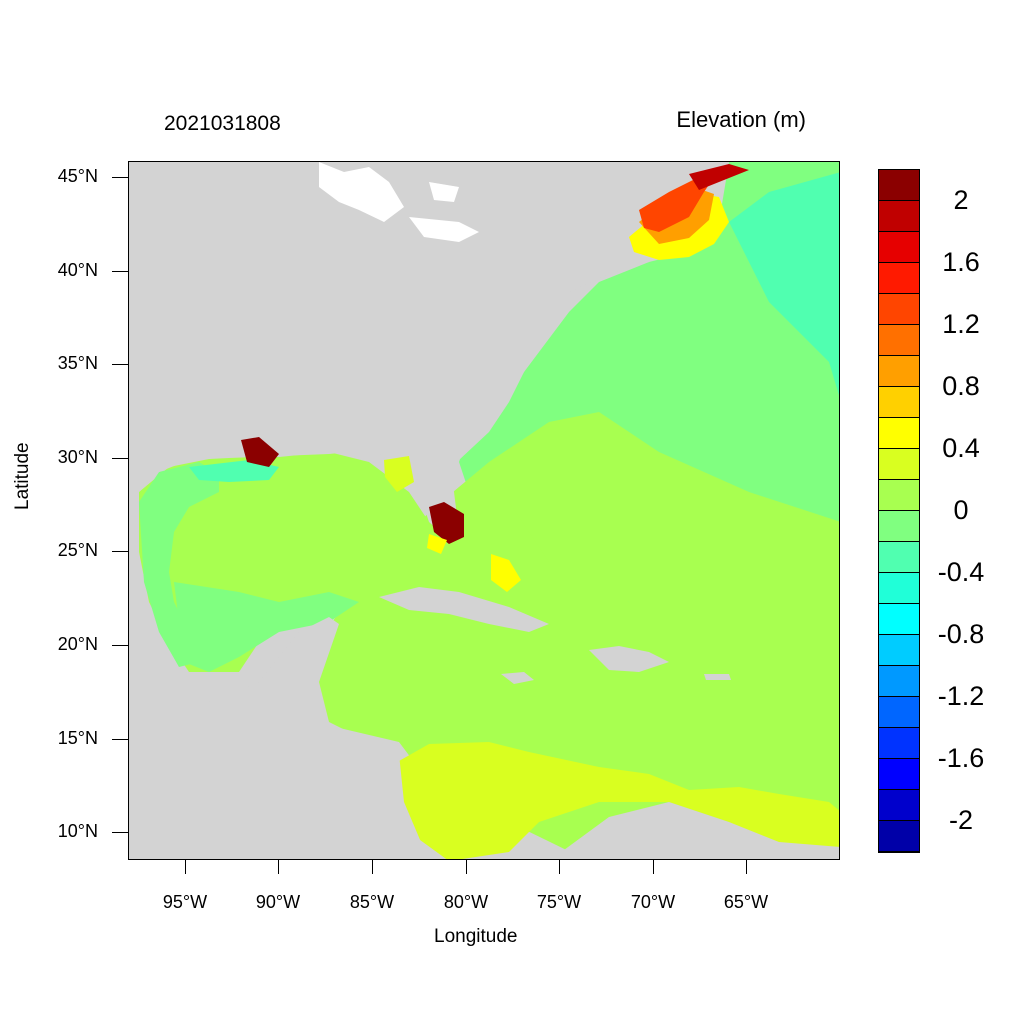  What do you see at coordinates (77, 831) in the screenshot?
I see `ytick-label: 10°N` at bounding box center [77, 831].